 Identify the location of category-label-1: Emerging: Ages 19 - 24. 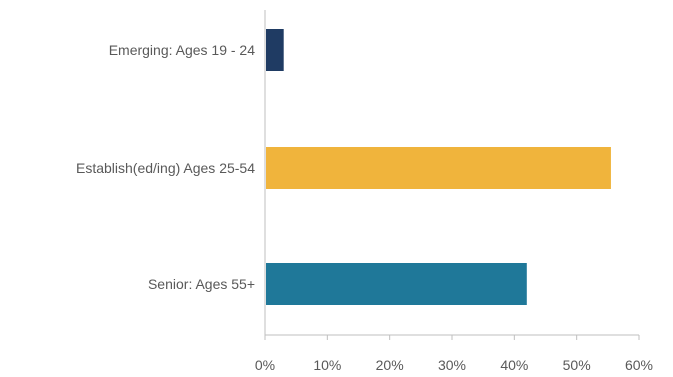
(182, 50).